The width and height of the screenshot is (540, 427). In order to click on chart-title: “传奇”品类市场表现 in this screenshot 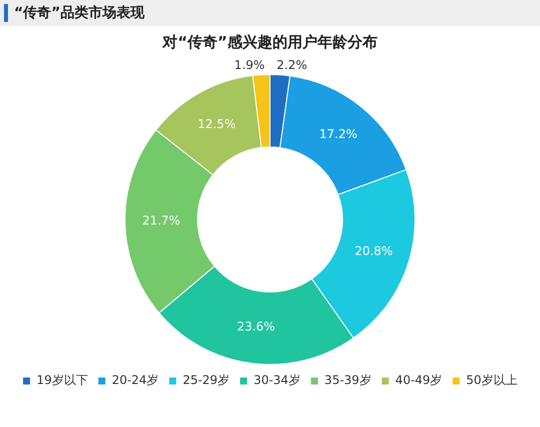, I will do `click(79, 13)`.